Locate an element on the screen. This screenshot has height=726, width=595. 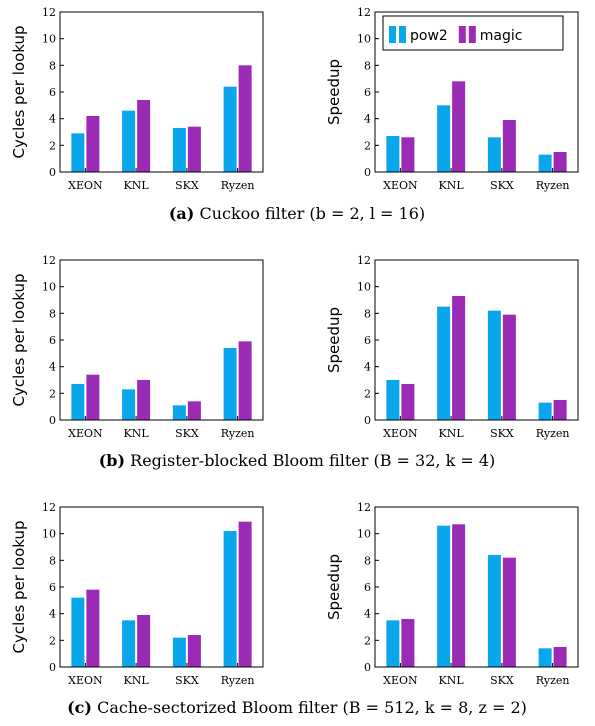
legend-swatch-magic is located at coordinates (467, 34).